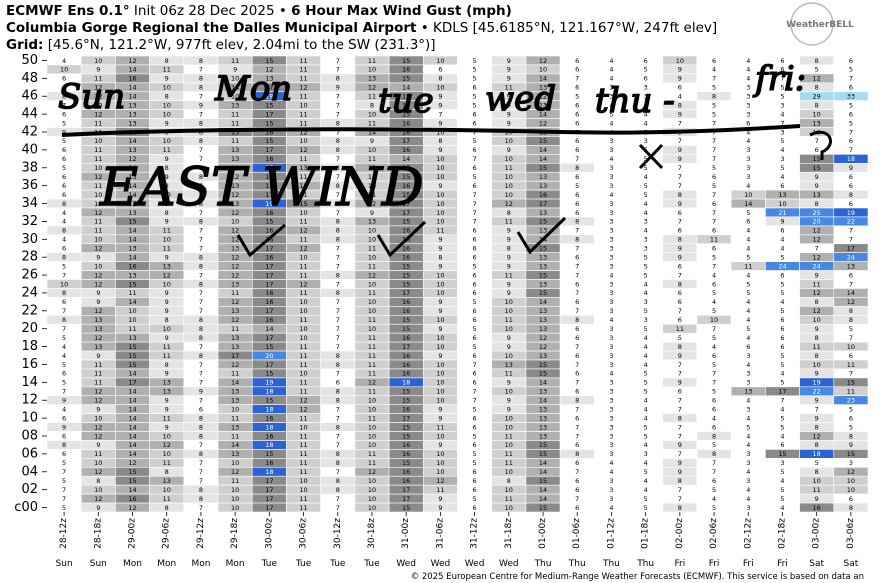  What do you see at coordinates (735, 150) in the screenshot?
I see `hand-marks` at bounding box center [735, 150].